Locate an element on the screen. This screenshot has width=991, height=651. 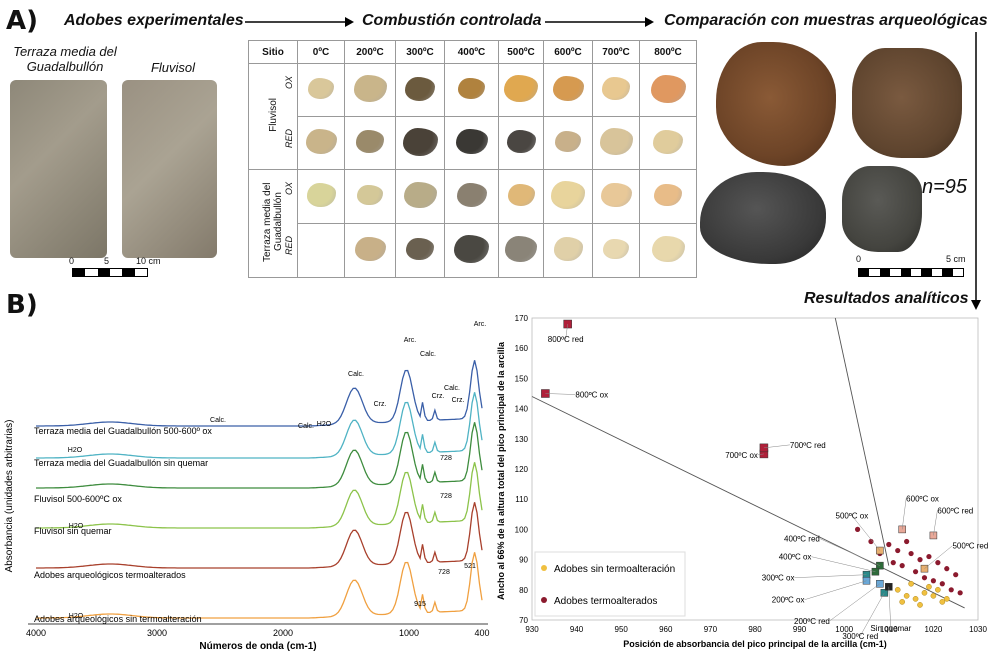
sample-cell: OX is located at coordinates (314, 90).